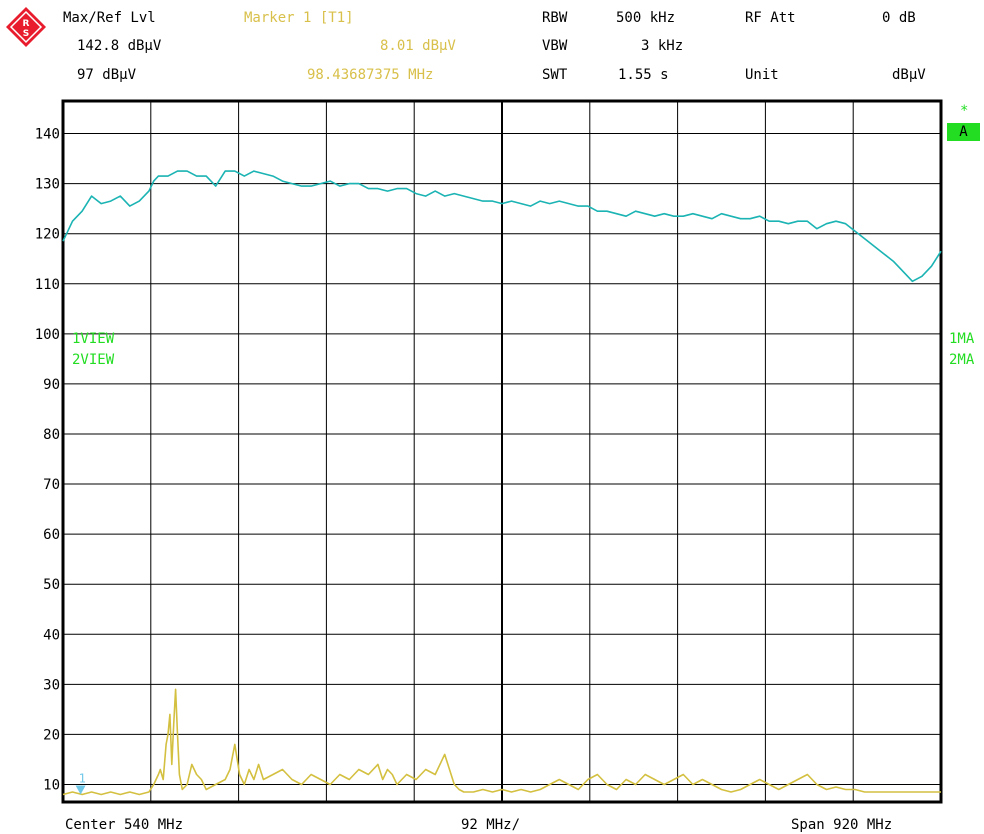 Image resolution: width=984 pixels, height=834 pixels. I want to click on span-frequency: Span 920 MHz, so click(842, 825).